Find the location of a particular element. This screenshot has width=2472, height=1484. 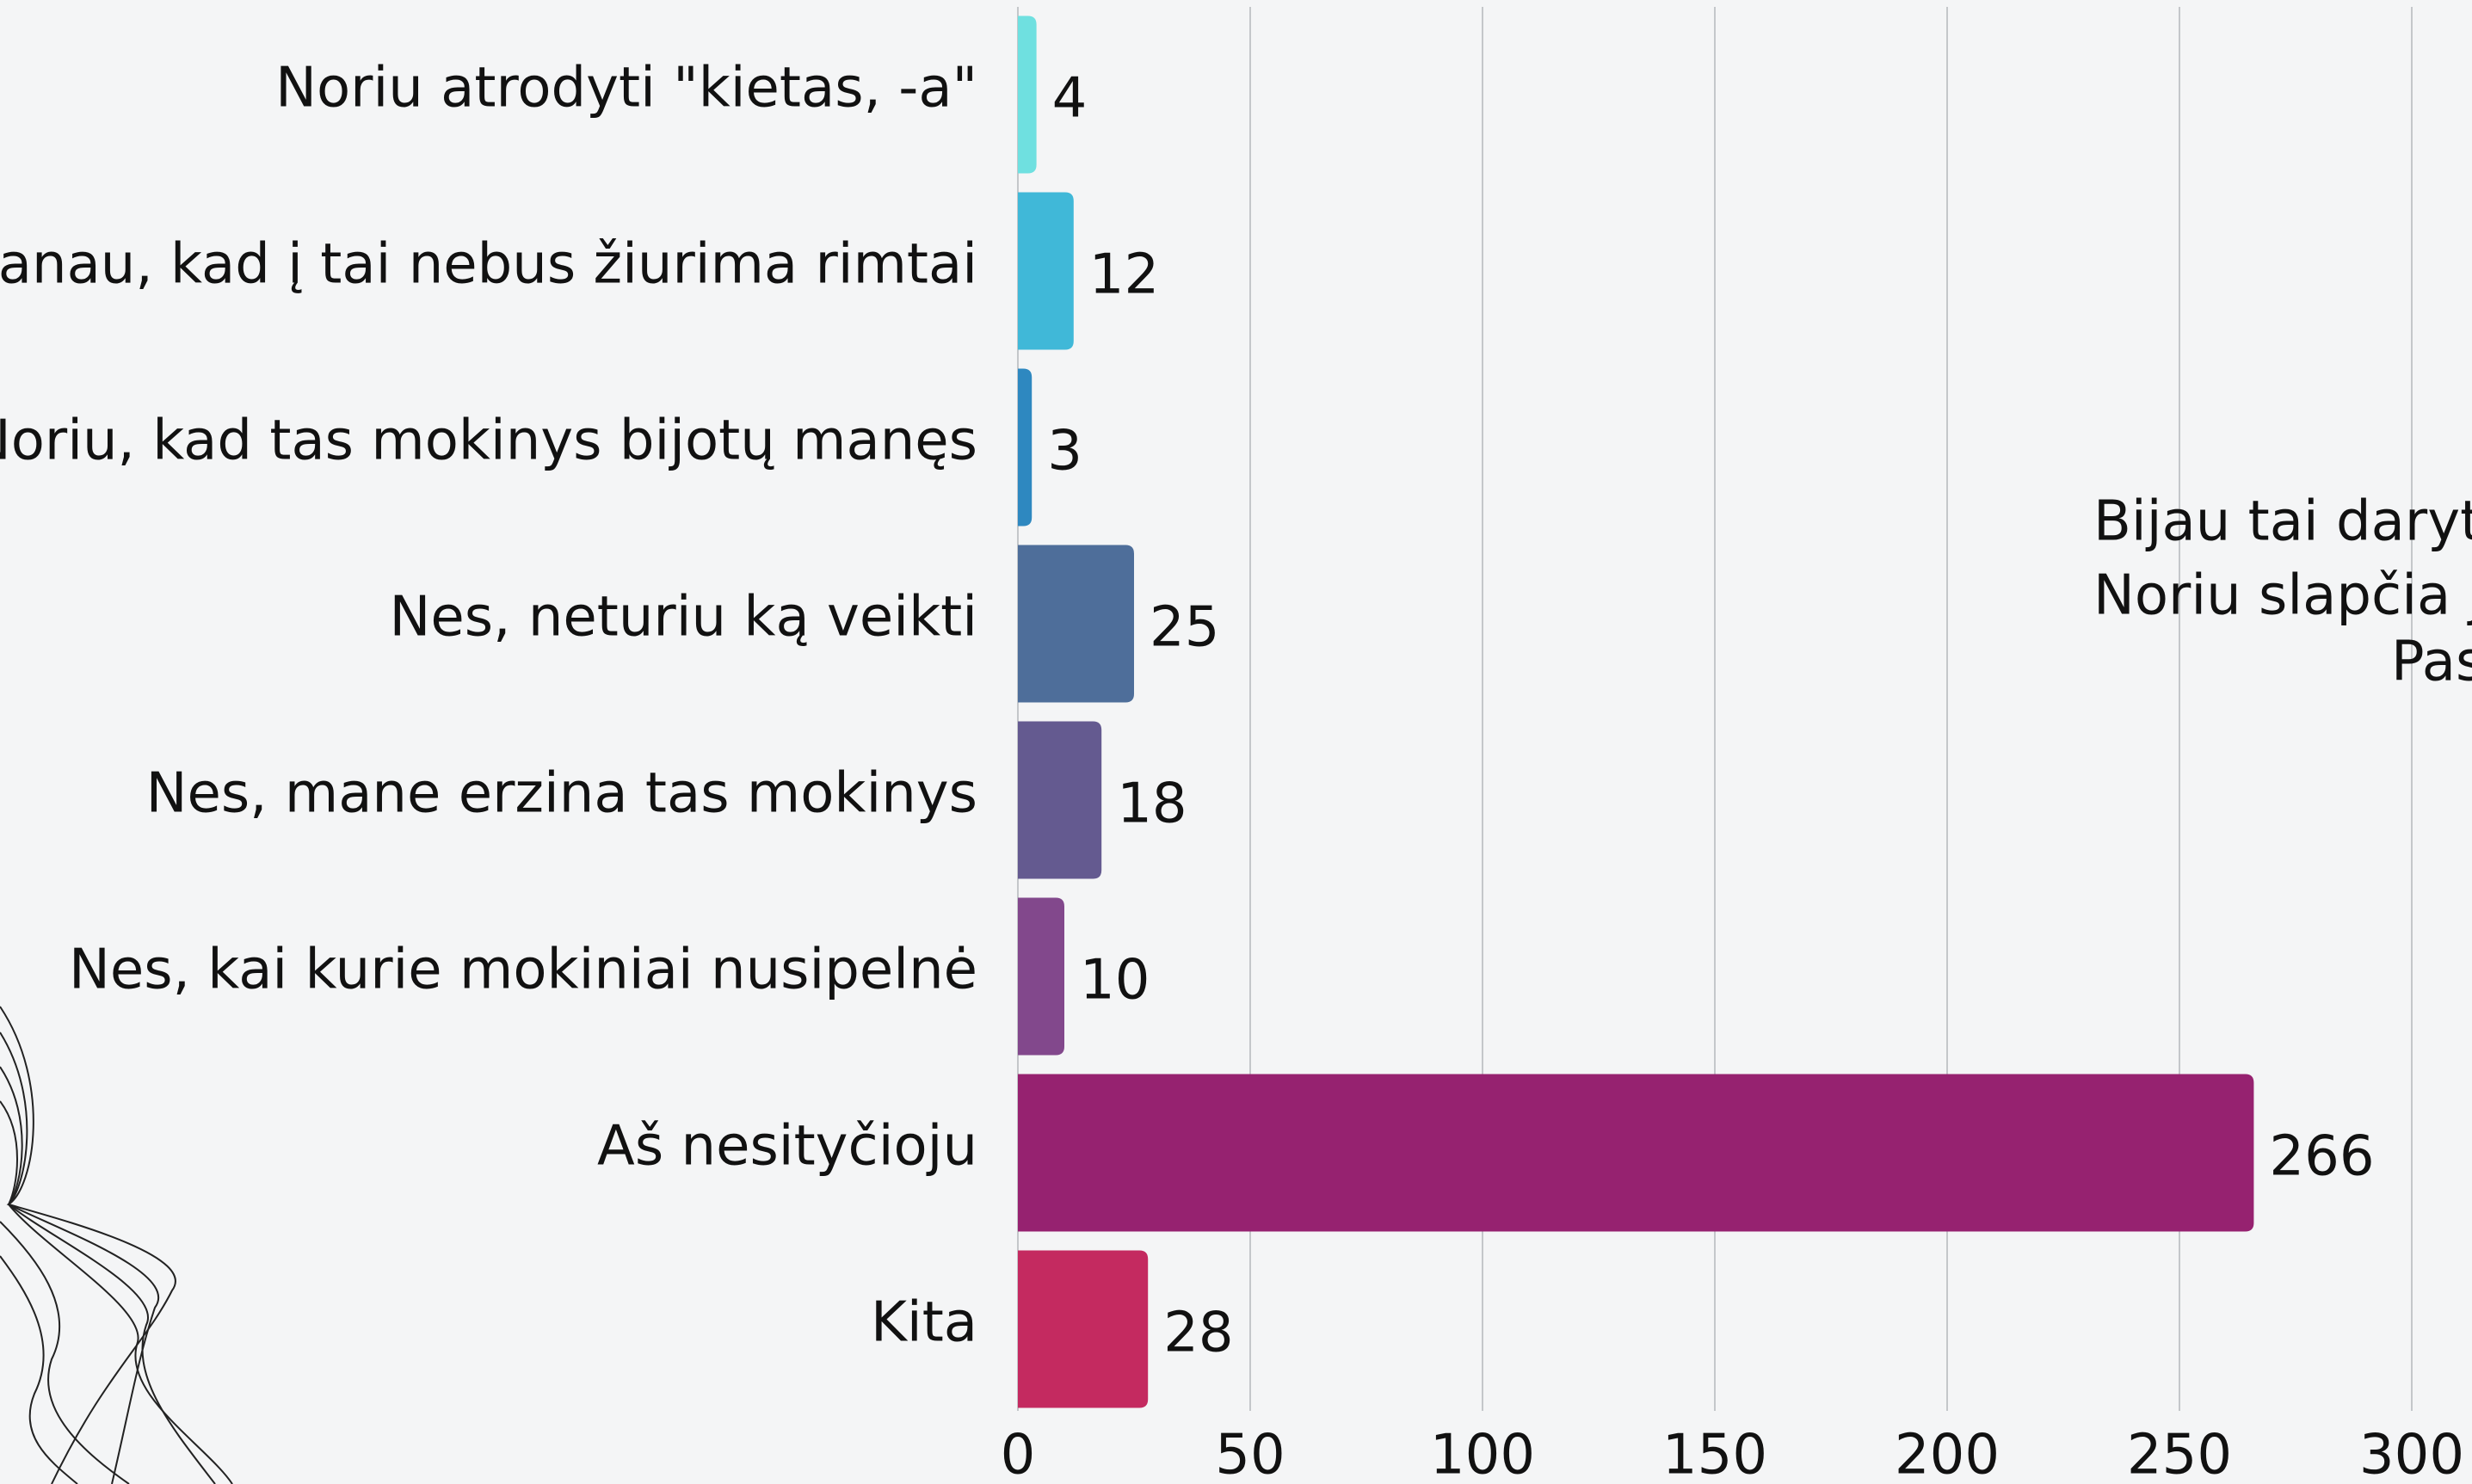

value-label: 10 is located at coordinates (1115, 981).